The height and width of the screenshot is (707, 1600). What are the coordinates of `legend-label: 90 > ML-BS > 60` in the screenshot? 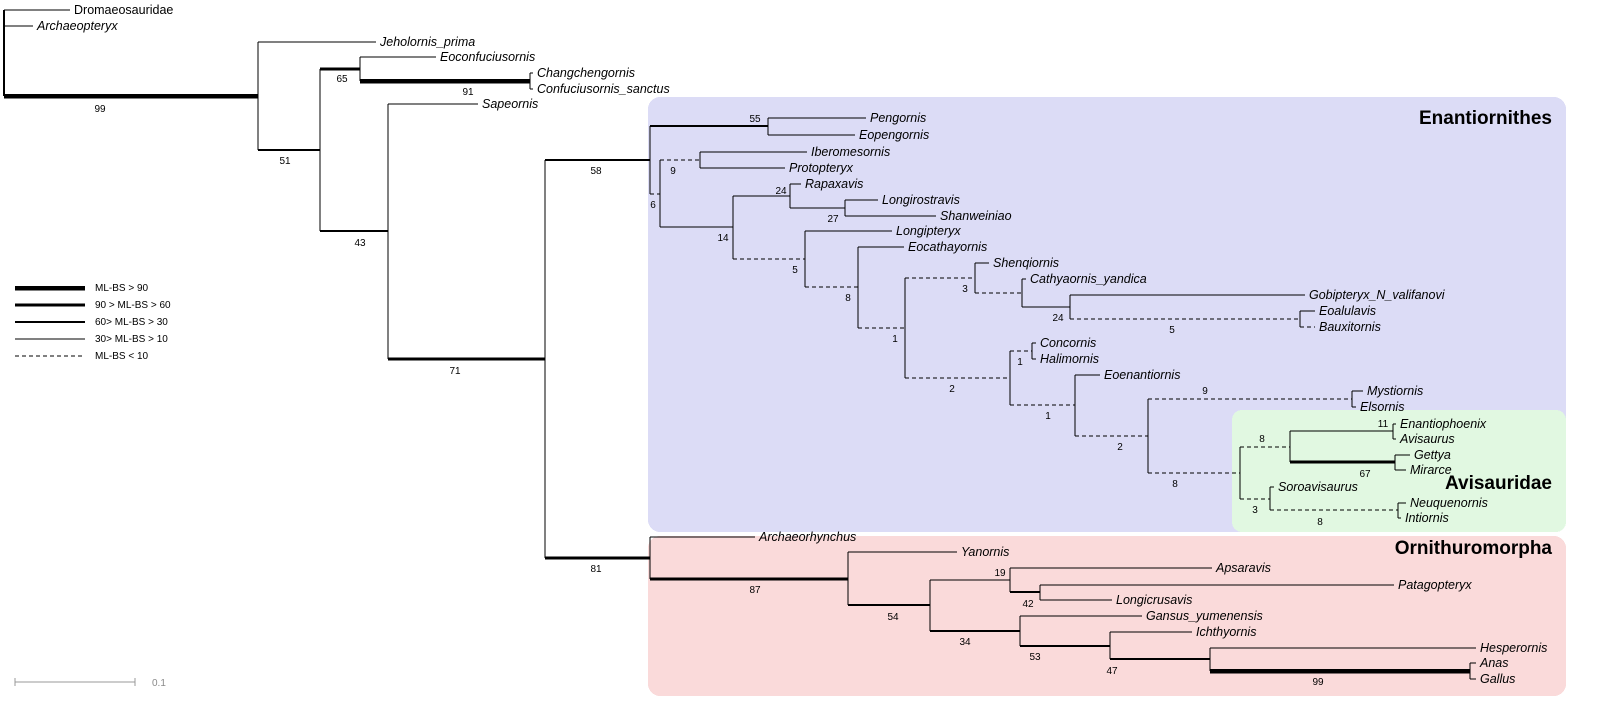 It's located at (133, 305).